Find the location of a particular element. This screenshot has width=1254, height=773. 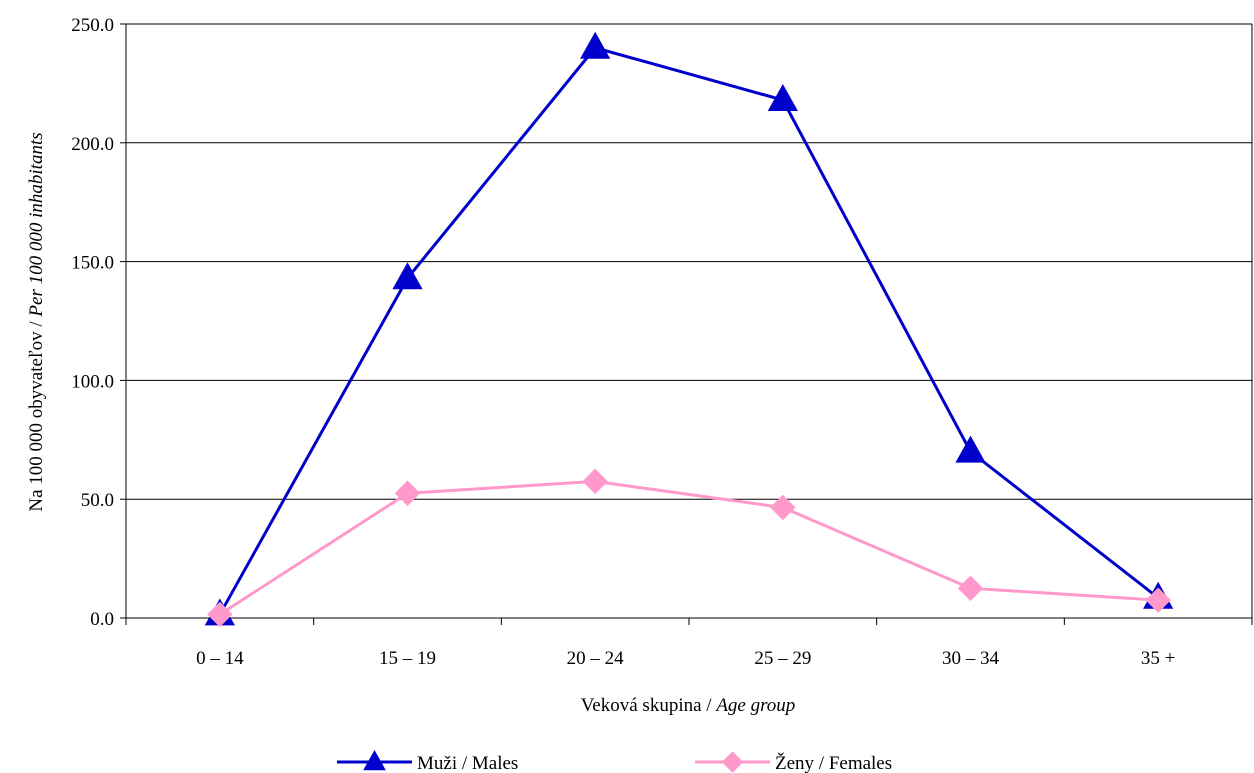

y-tick-labels: 0.0 50.0 100.0 150.0 200.0 250.0 is located at coordinates (92, 322).